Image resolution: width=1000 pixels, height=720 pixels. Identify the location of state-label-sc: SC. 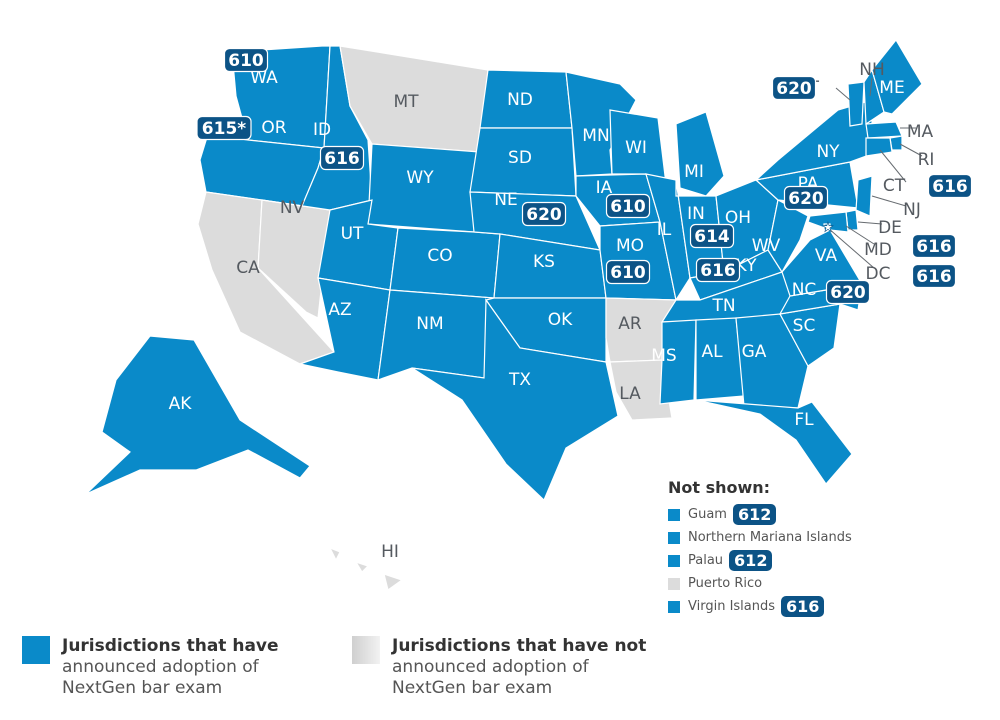
(804, 326).